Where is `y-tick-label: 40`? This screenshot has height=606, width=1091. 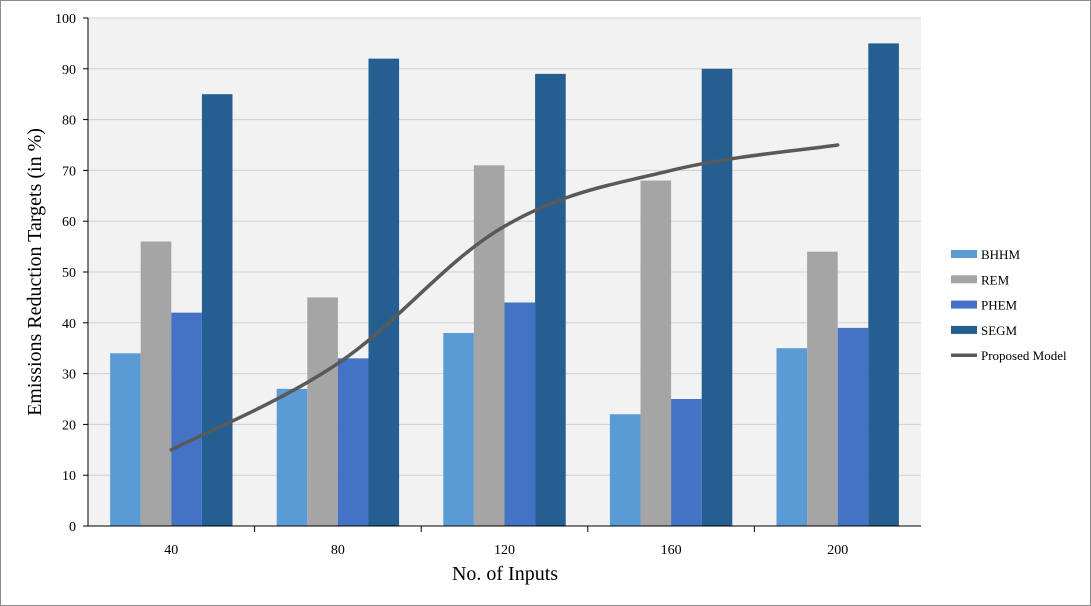 y-tick-label: 40 is located at coordinates (69, 324).